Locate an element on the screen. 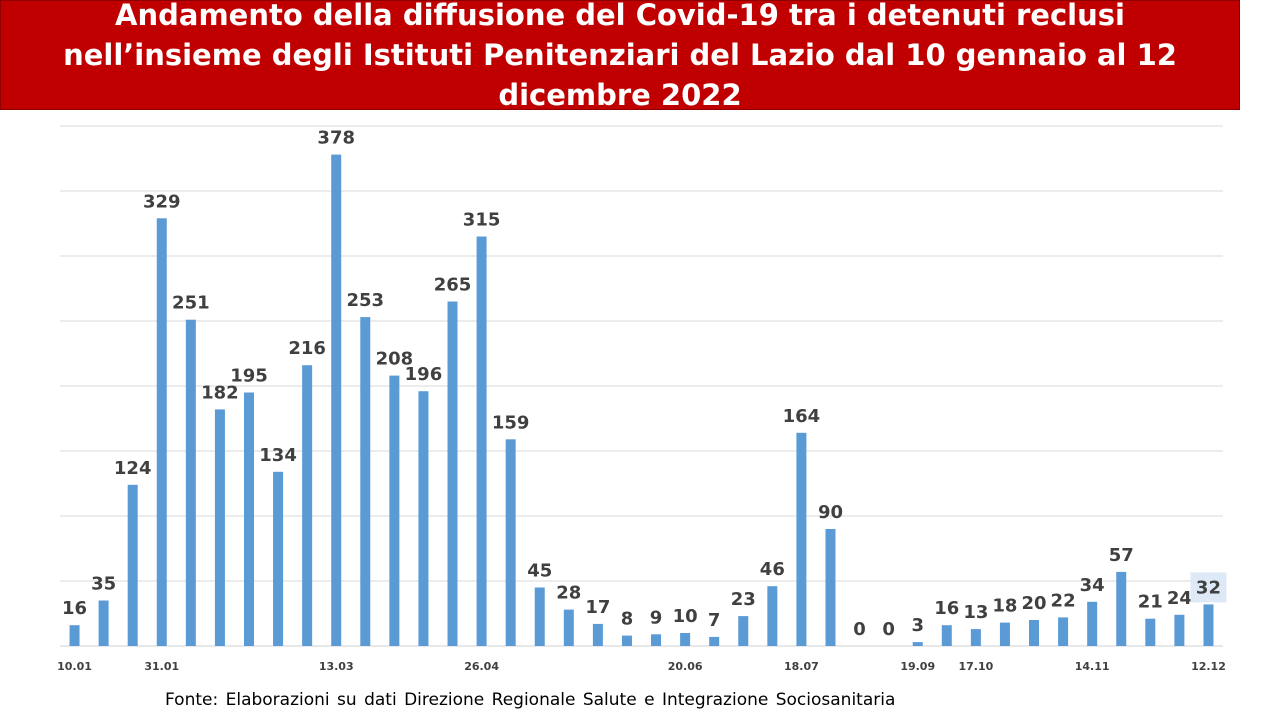 The height and width of the screenshot is (720, 1280). value-label: 24 is located at coordinates (1179, 598).